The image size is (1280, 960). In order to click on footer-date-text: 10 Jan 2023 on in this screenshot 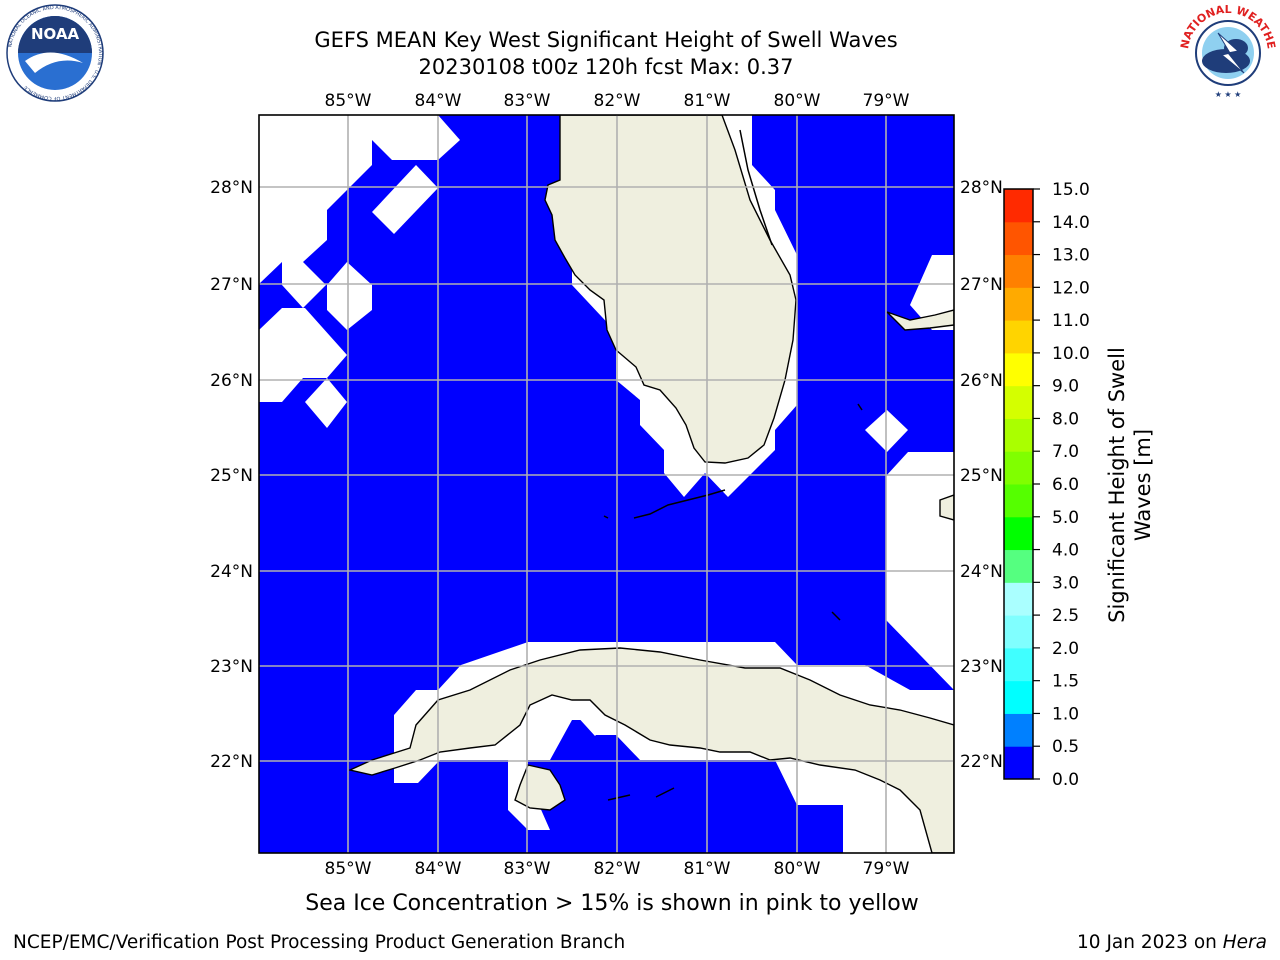, I will do `click(1150, 942)`.